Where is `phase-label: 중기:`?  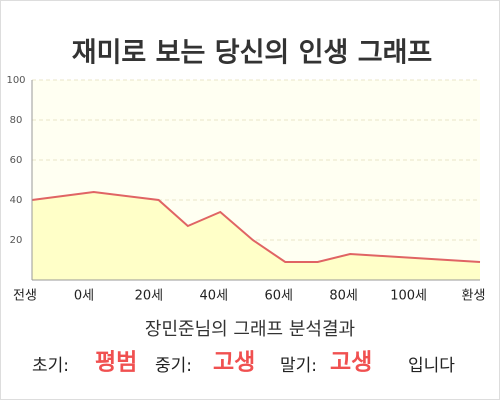
phase-label: 중기: is located at coordinates (173, 366).